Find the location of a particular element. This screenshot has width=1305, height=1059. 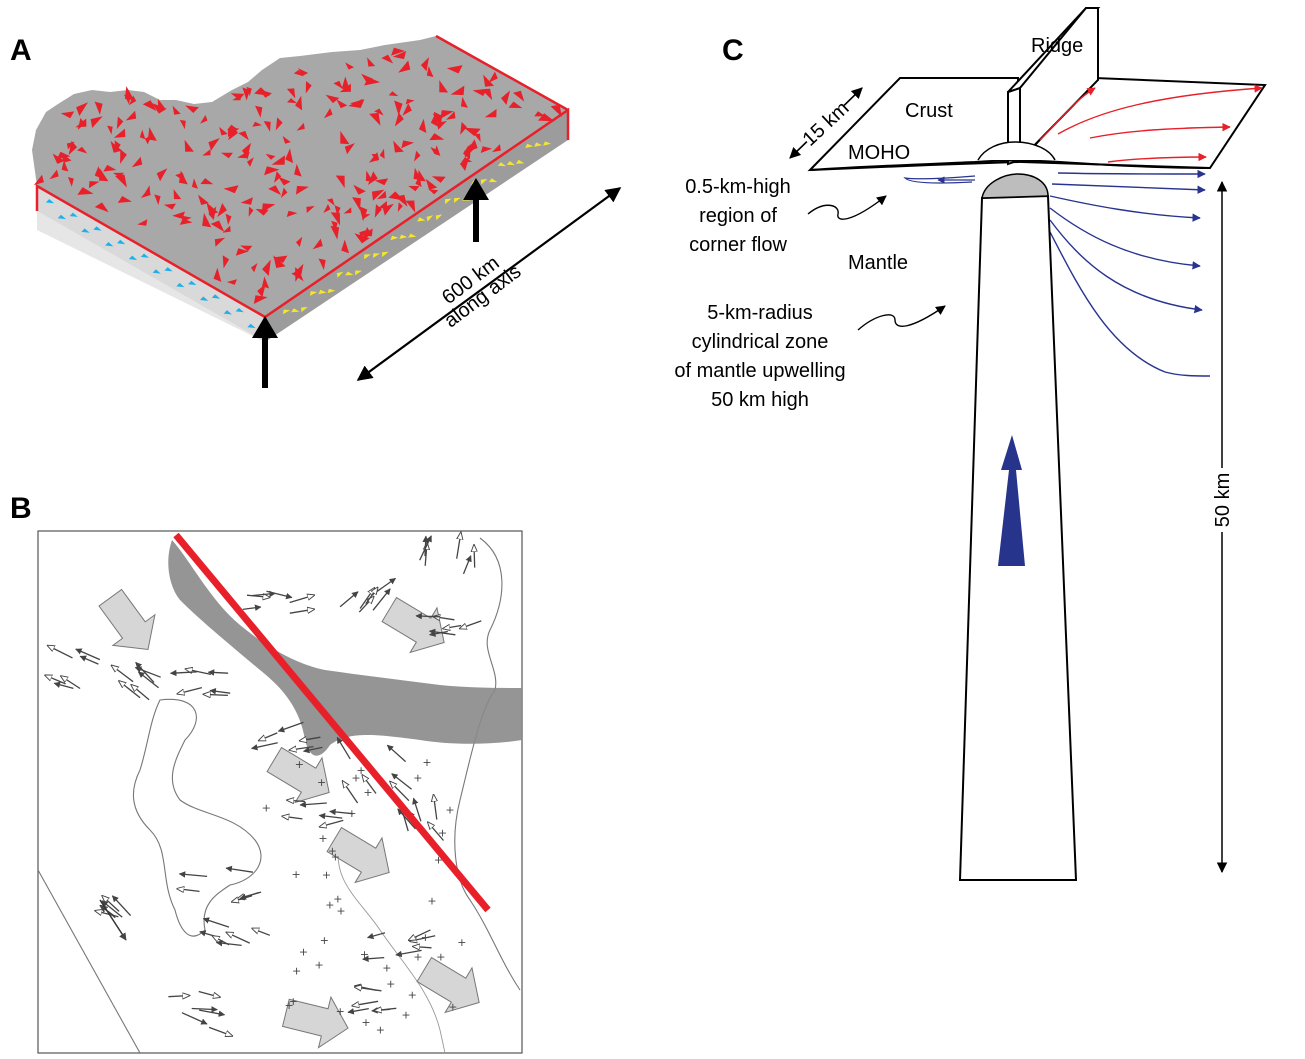

red-lineament is located at coordinates (332, 722).